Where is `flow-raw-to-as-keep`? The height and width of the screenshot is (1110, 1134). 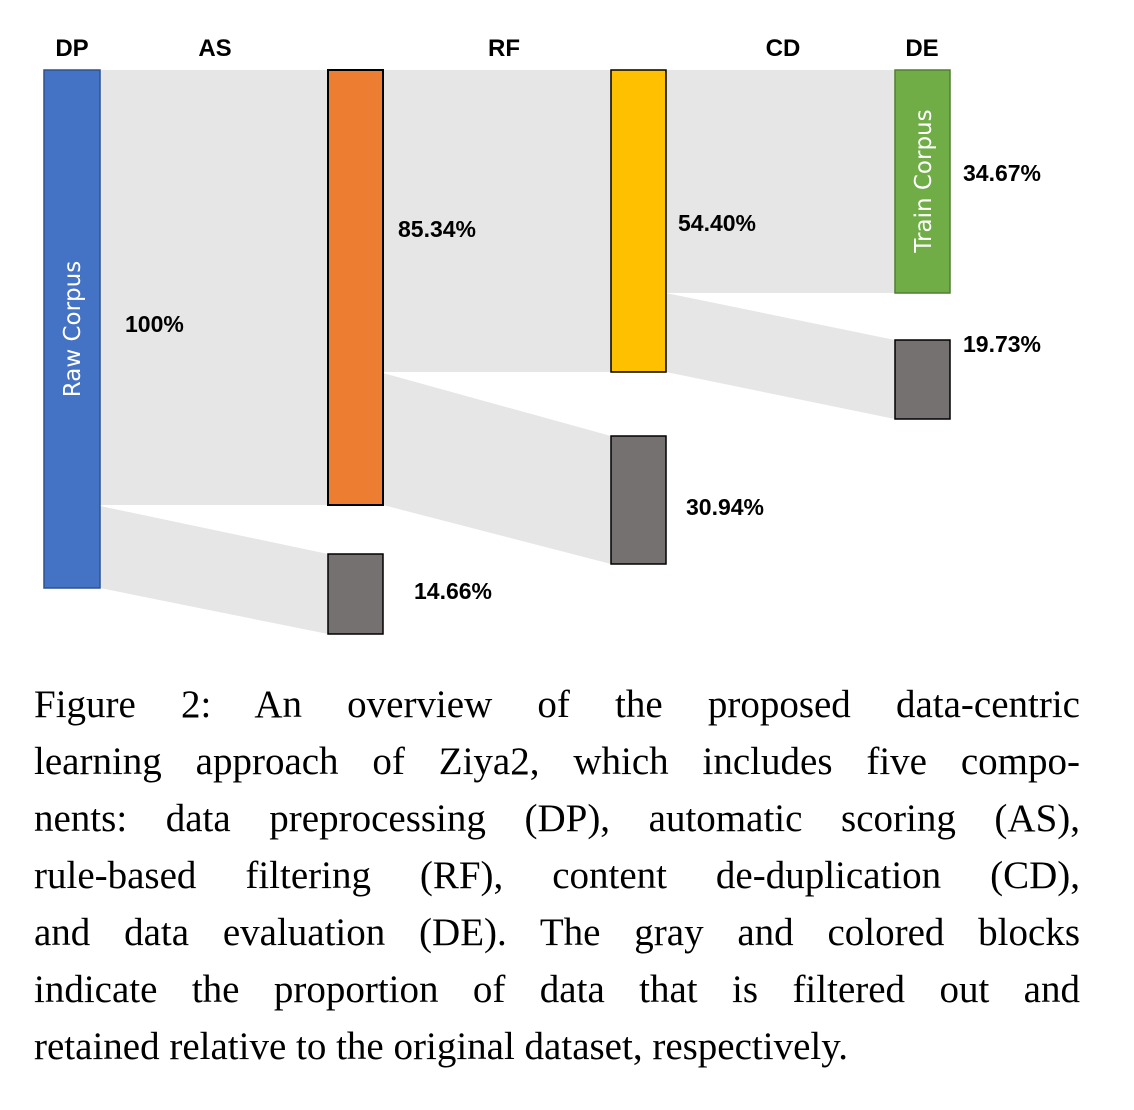
flow-raw-to-as-keep is located at coordinates (214, 287).